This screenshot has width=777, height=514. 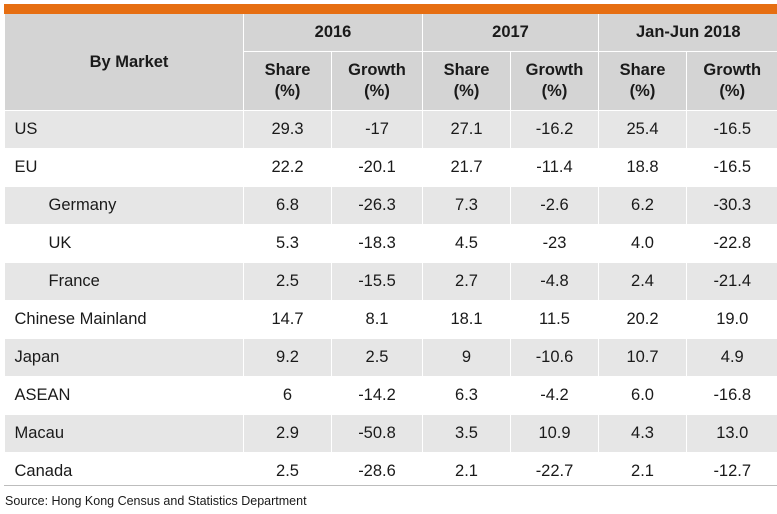 What do you see at coordinates (287, 357) in the screenshot?
I see `share-2016: 9.2` at bounding box center [287, 357].